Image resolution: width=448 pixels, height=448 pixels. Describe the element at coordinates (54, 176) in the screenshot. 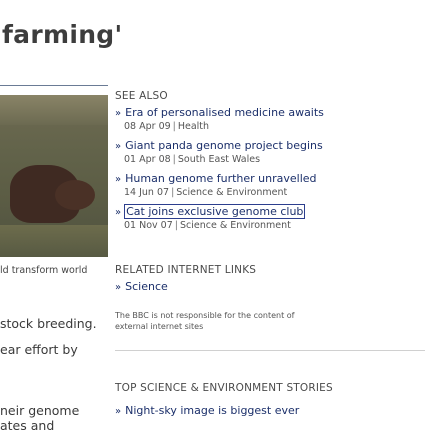

I see `article-photo` at that location.